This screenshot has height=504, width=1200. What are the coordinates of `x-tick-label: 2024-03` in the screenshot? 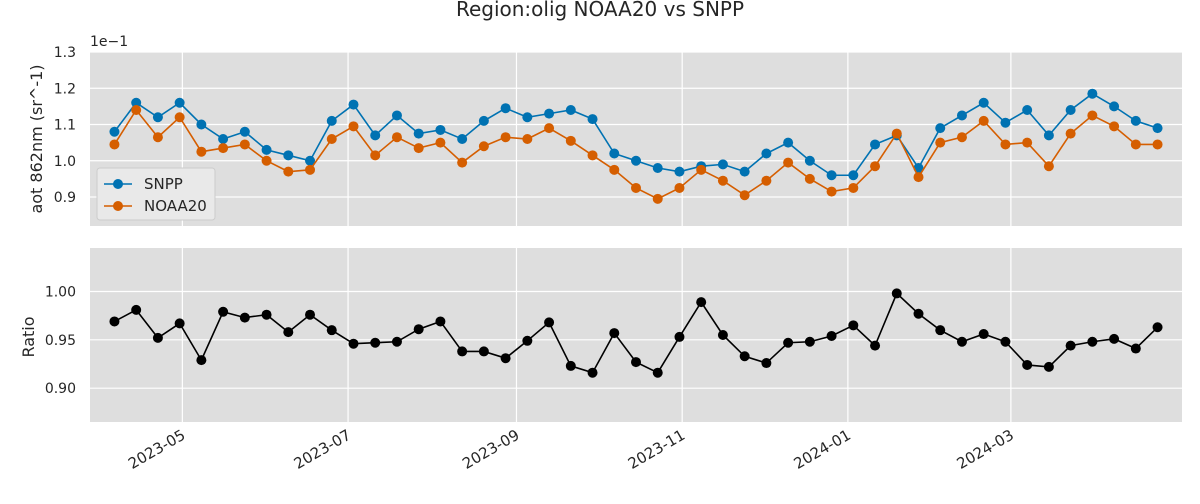 It's located at (985, 449).